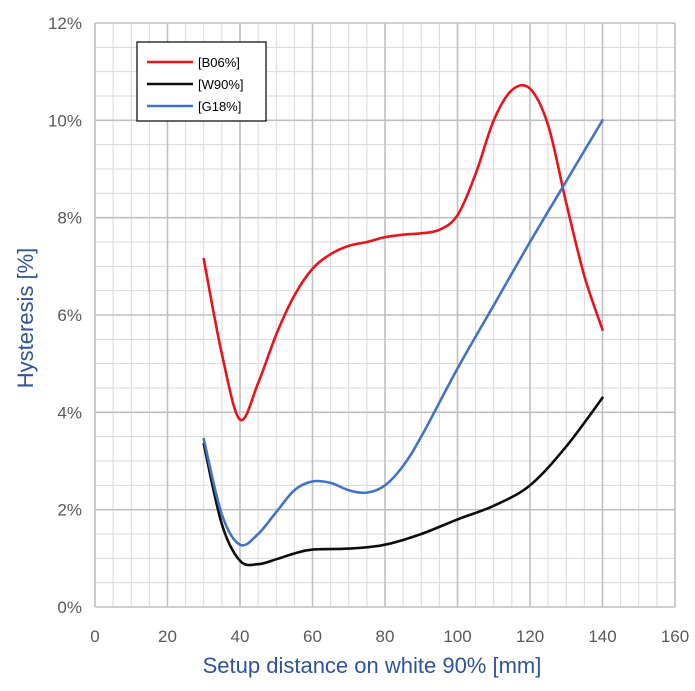 The width and height of the screenshot is (695, 691). Describe the element at coordinates (602, 636) in the screenshot. I see `x-tick-label: 140` at that location.